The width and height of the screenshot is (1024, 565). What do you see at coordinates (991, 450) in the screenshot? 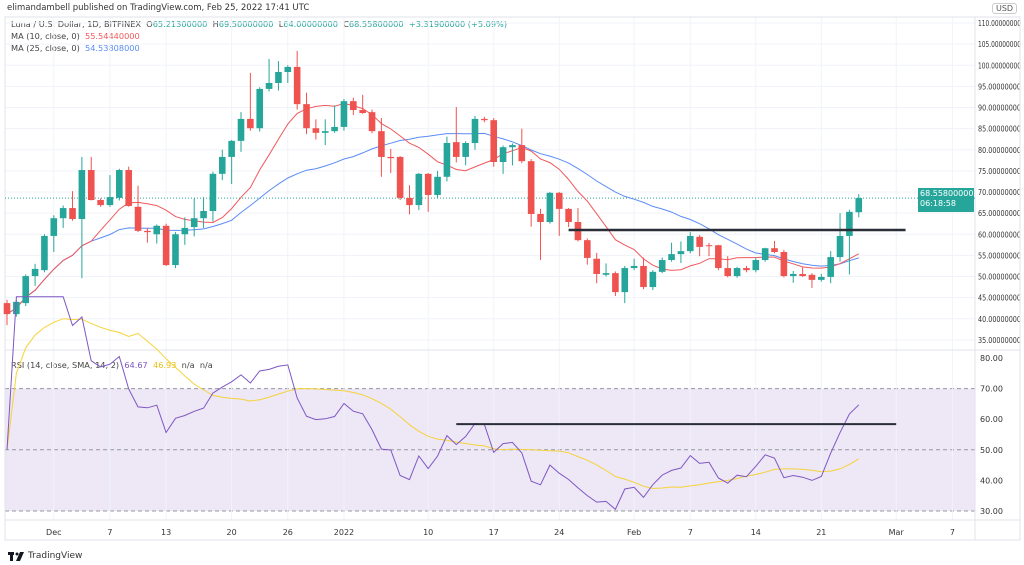
I see `rsi-axis-label: 50.00` at bounding box center [991, 450].